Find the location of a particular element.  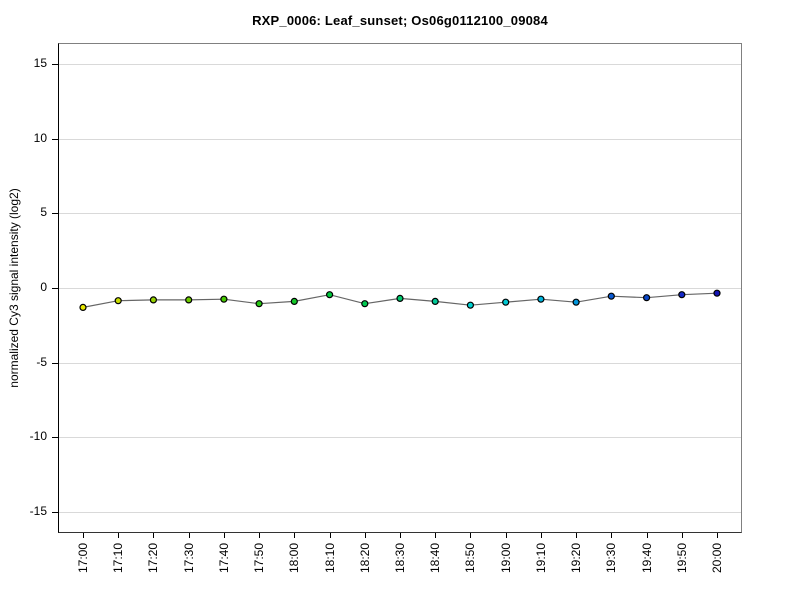

y-axis-tick-label: -5 is located at coordinates (41, 362).